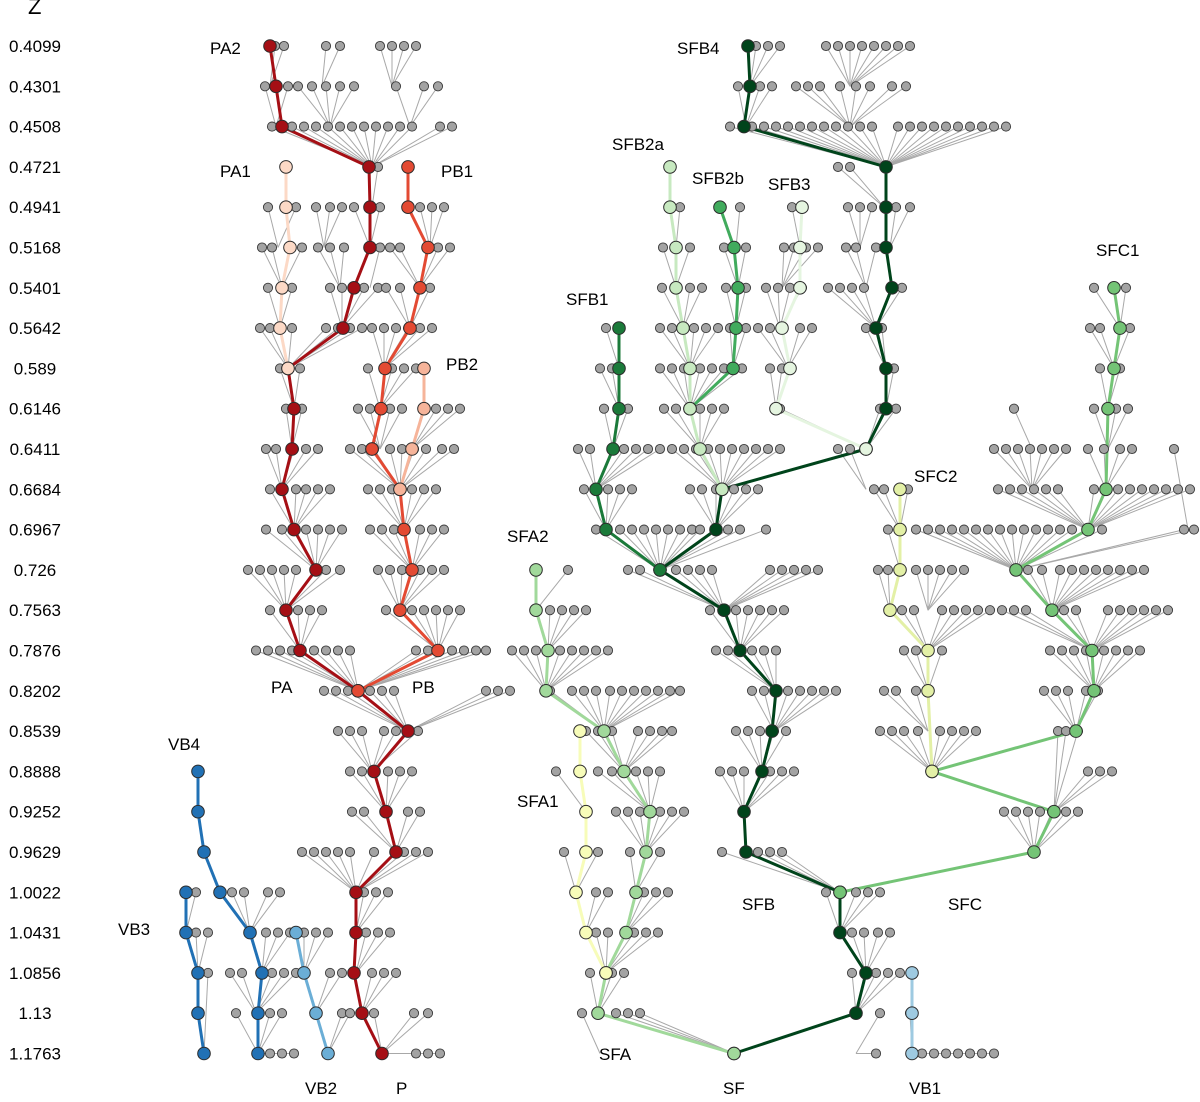 This screenshot has height=1102, width=1200. I want to click on redshift-label: 0.6146, so click(35, 409).